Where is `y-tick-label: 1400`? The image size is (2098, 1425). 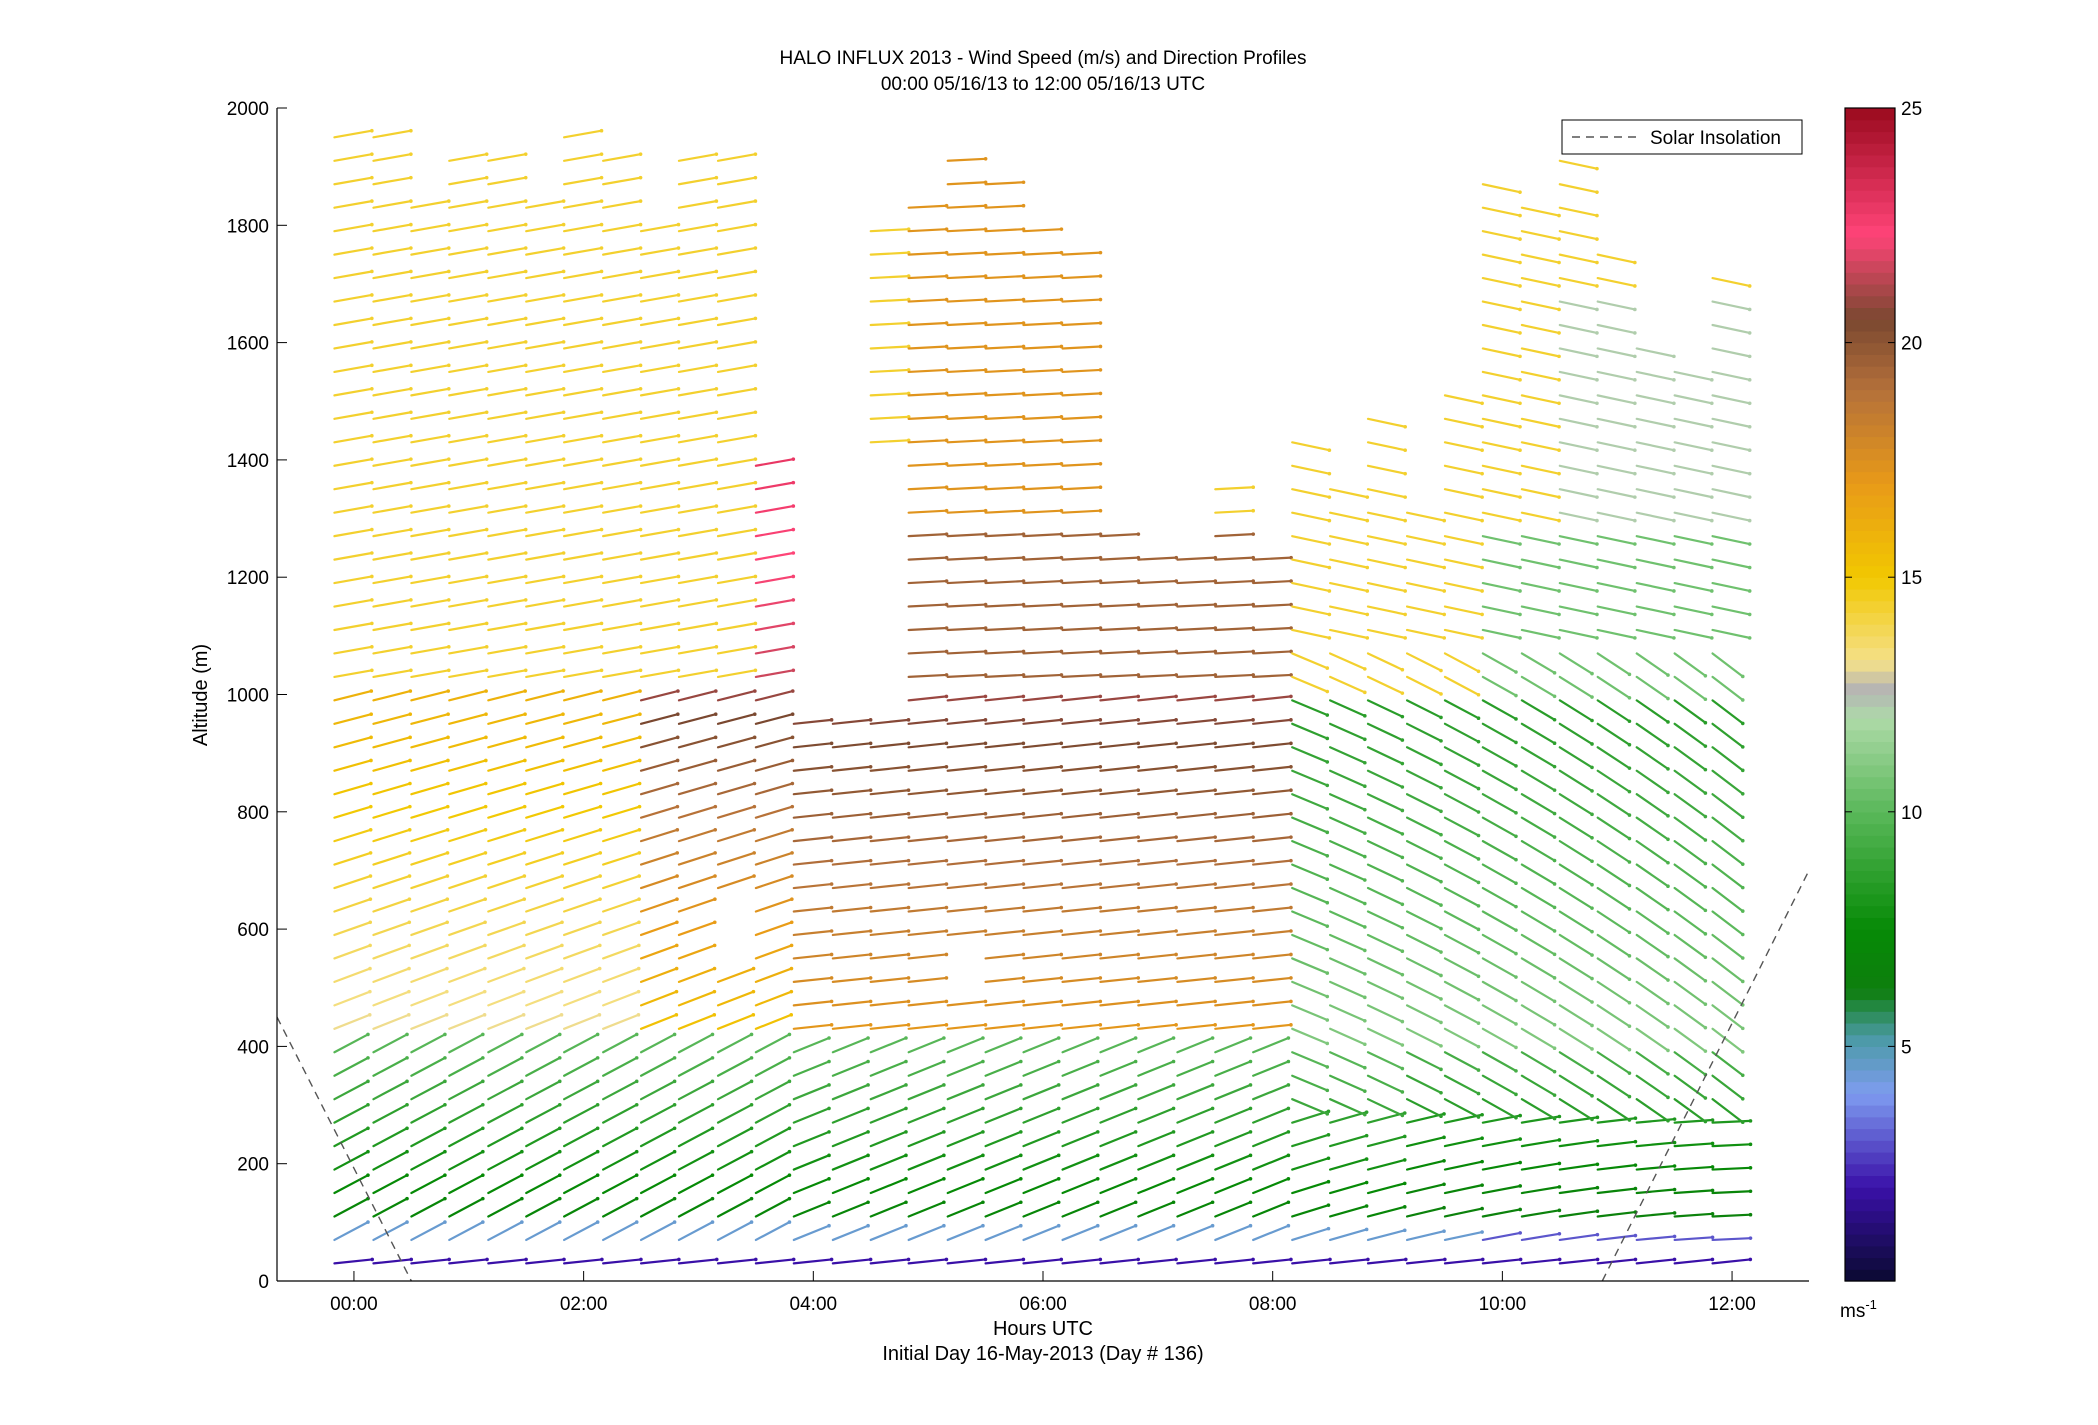
y-tick-label: 1400 is located at coordinates (248, 461).